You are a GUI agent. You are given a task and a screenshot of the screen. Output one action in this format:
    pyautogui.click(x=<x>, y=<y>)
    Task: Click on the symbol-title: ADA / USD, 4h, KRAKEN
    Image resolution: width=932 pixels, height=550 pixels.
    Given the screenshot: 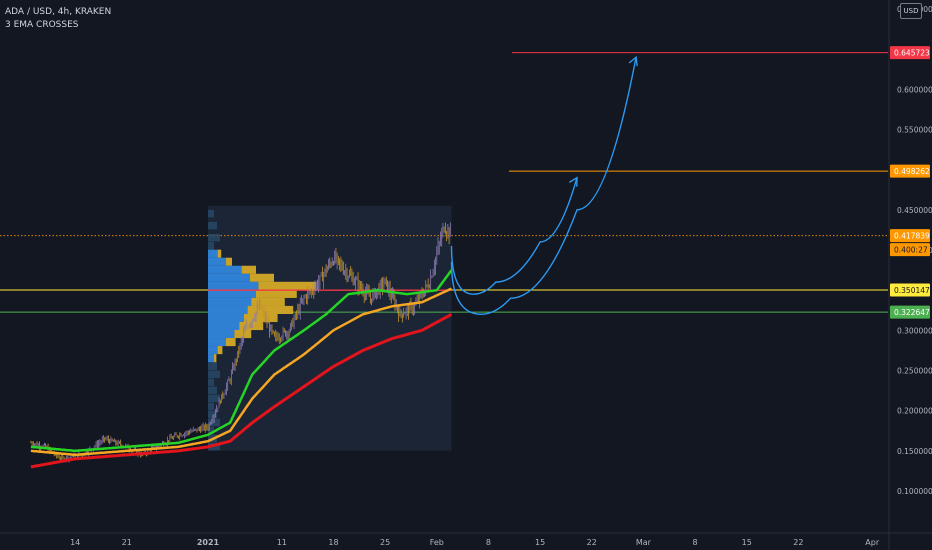 What is the action you would take?
    pyautogui.click(x=58, y=12)
    